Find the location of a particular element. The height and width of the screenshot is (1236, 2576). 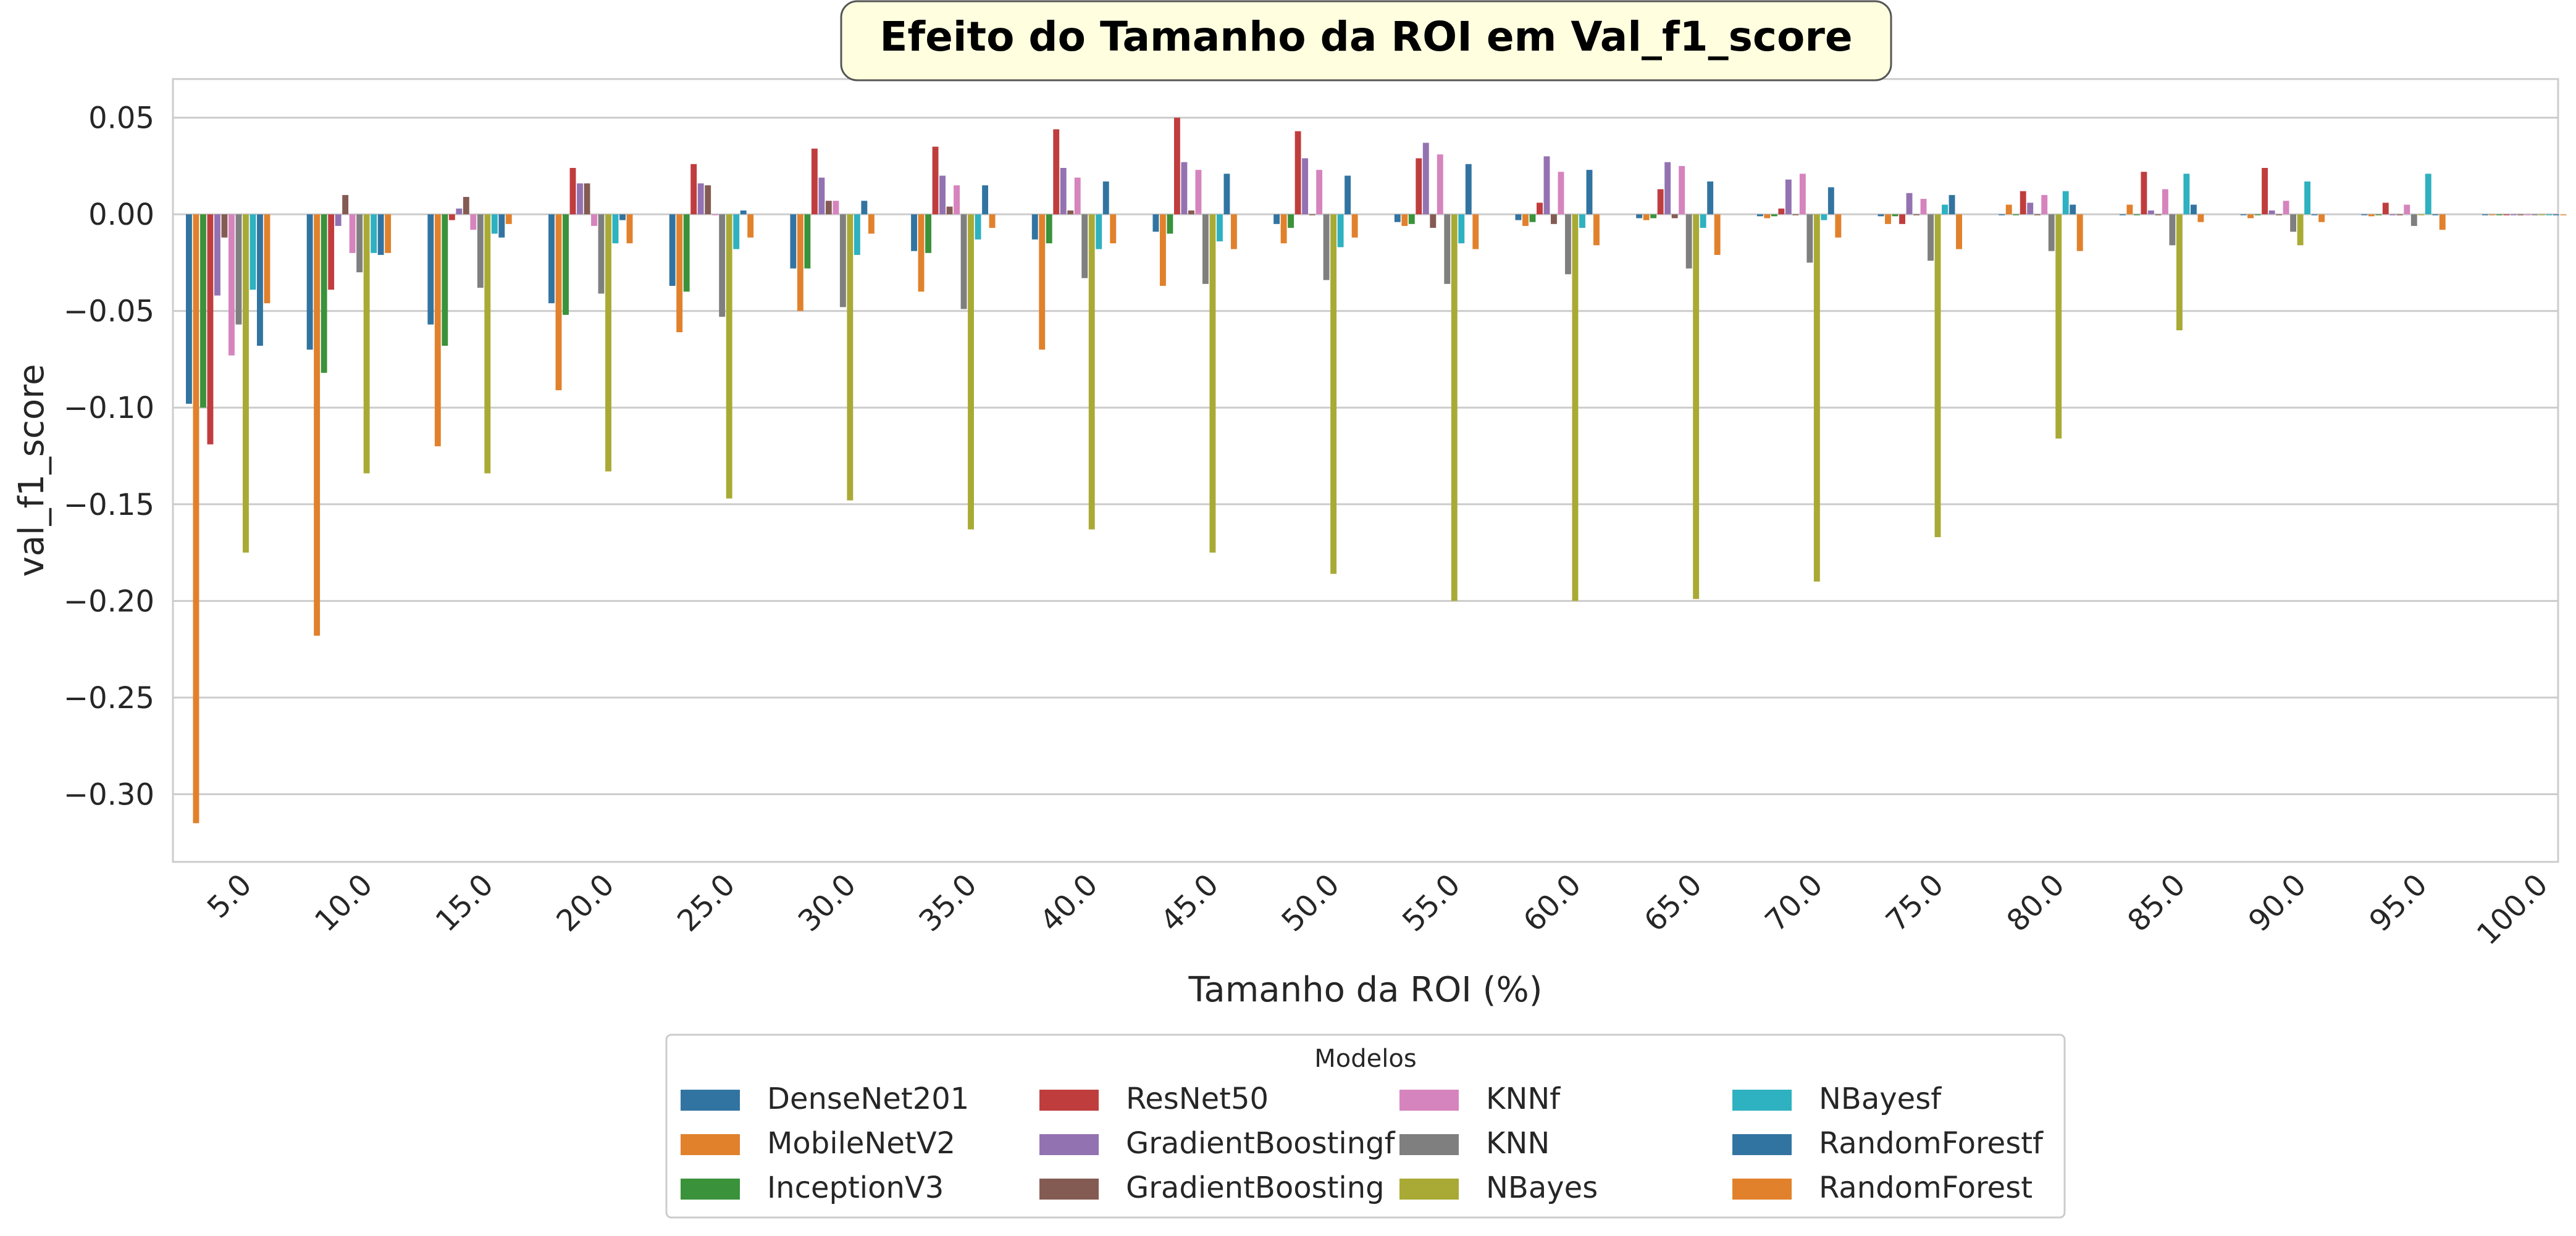

x-tick-label: 15.0 is located at coordinates (464, 902).